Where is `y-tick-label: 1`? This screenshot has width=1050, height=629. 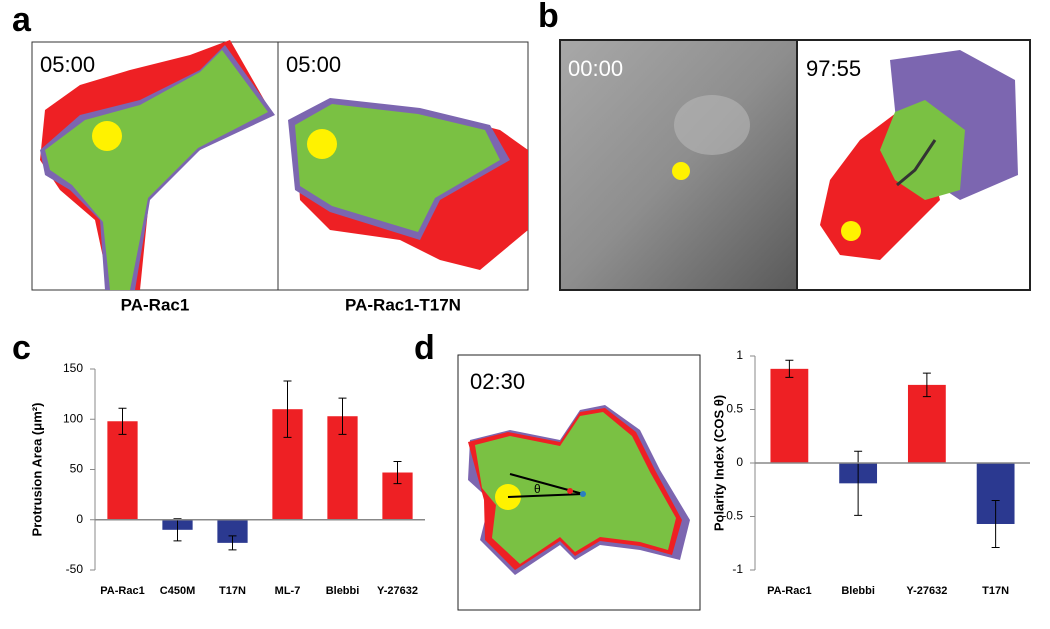
y-tick-label: 1 is located at coordinates (739, 355).